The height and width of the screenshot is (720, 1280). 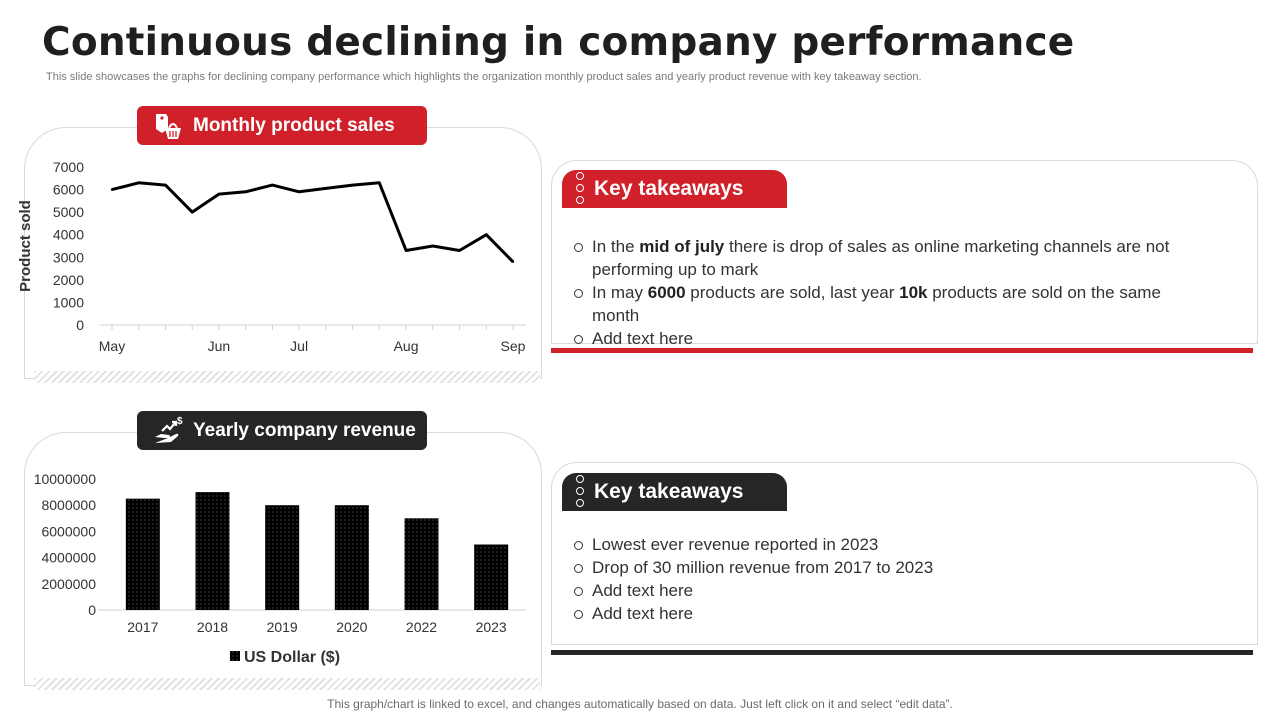 I want to click on takeaway-text: In may, so click(x=620, y=292).